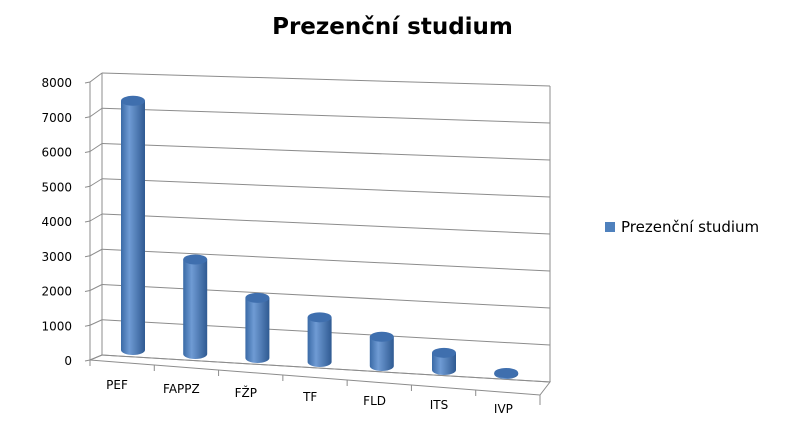 The image size is (785, 425). Describe the element at coordinates (503, 409) in the screenshot. I see `x-tick-label: IVP` at that location.